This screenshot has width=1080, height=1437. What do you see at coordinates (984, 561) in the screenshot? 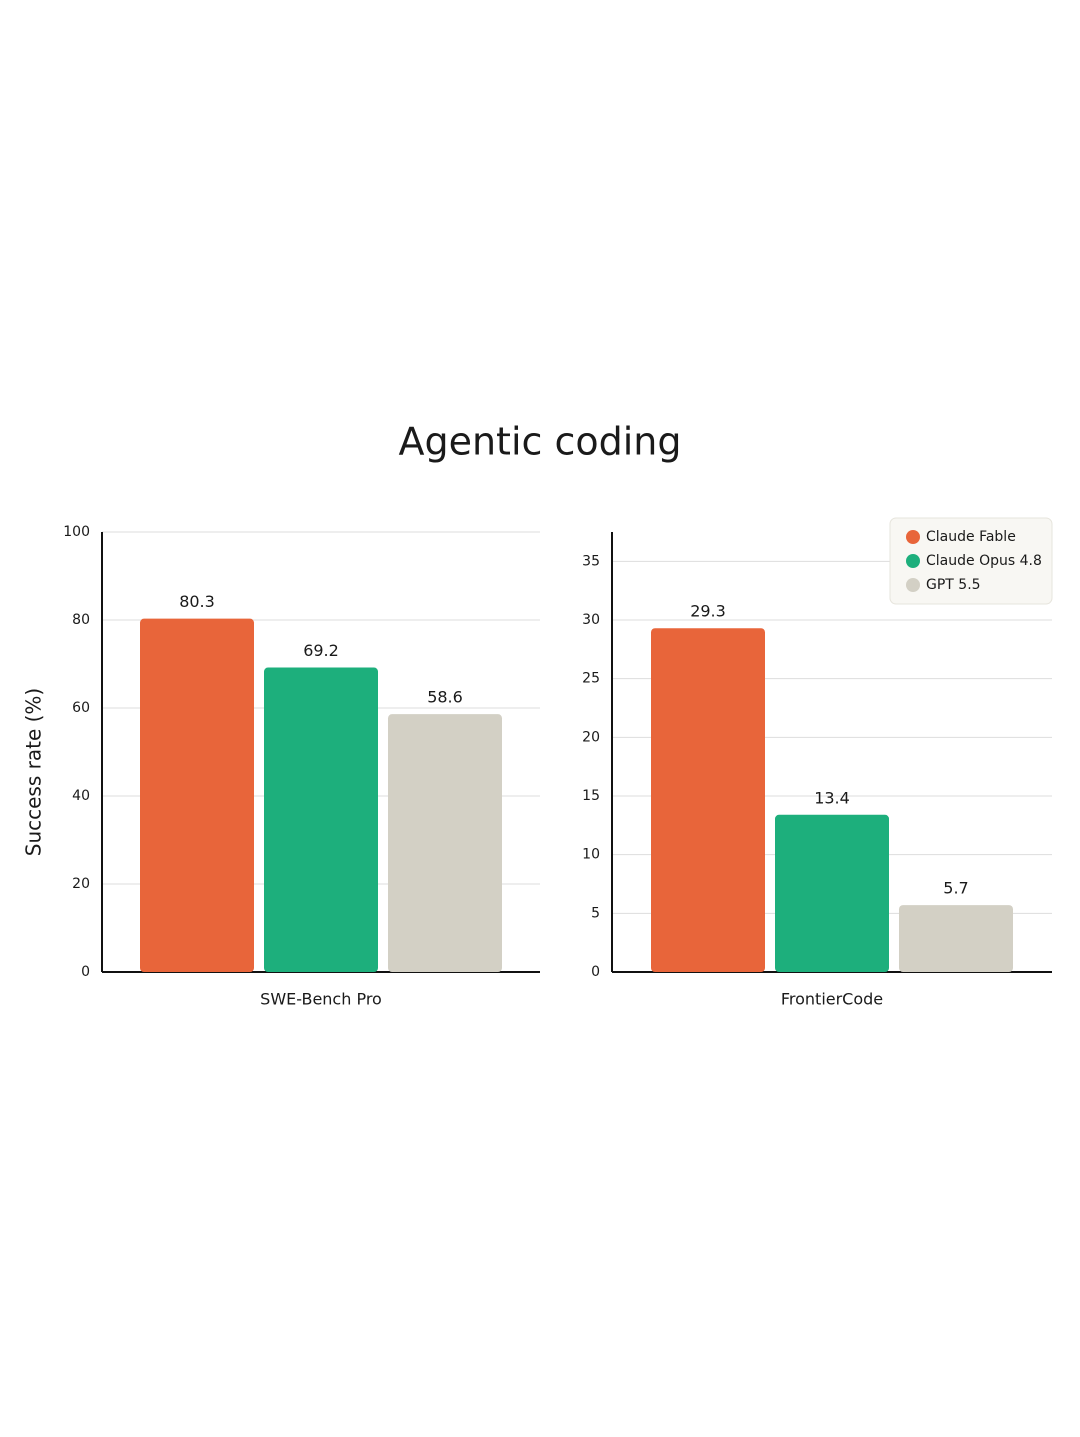
I see `legend-label: Claude Opus 4.8` at bounding box center [984, 561].